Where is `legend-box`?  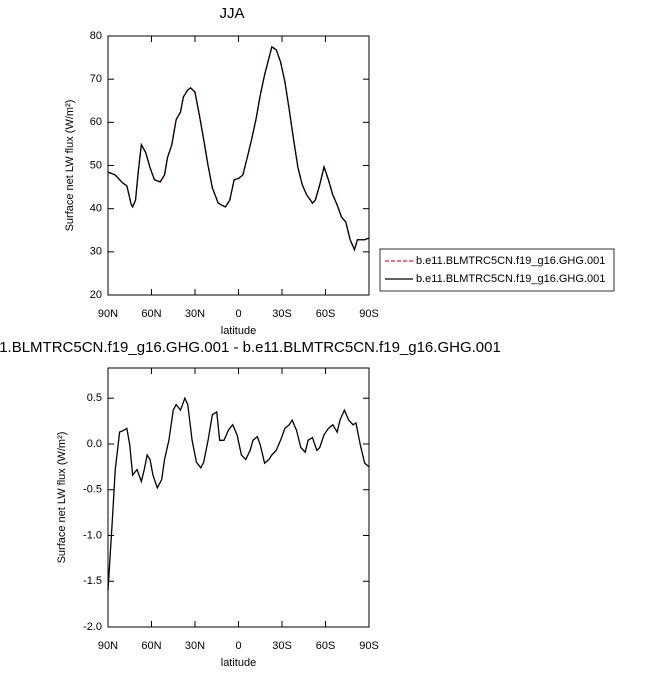
legend-box is located at coordinates (497, 270).